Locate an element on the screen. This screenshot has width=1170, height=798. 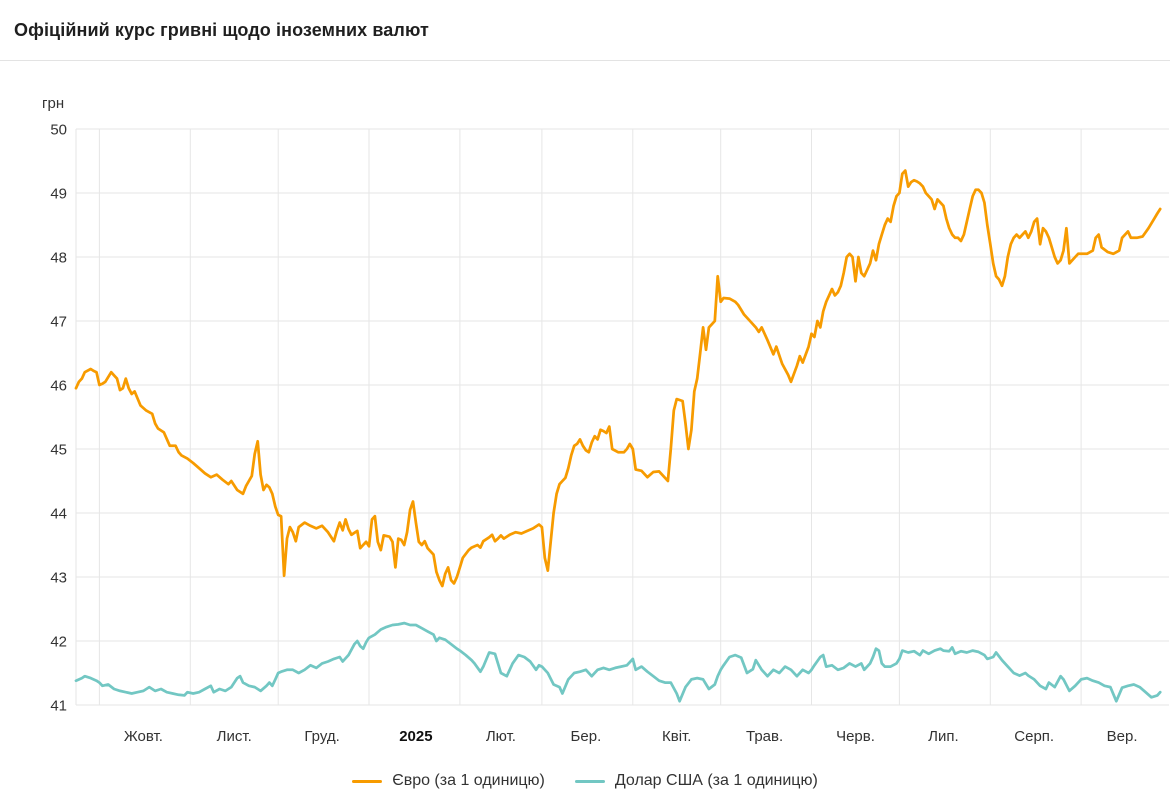
y-axis-unit-label: грн is located at coordinates (53, 103).